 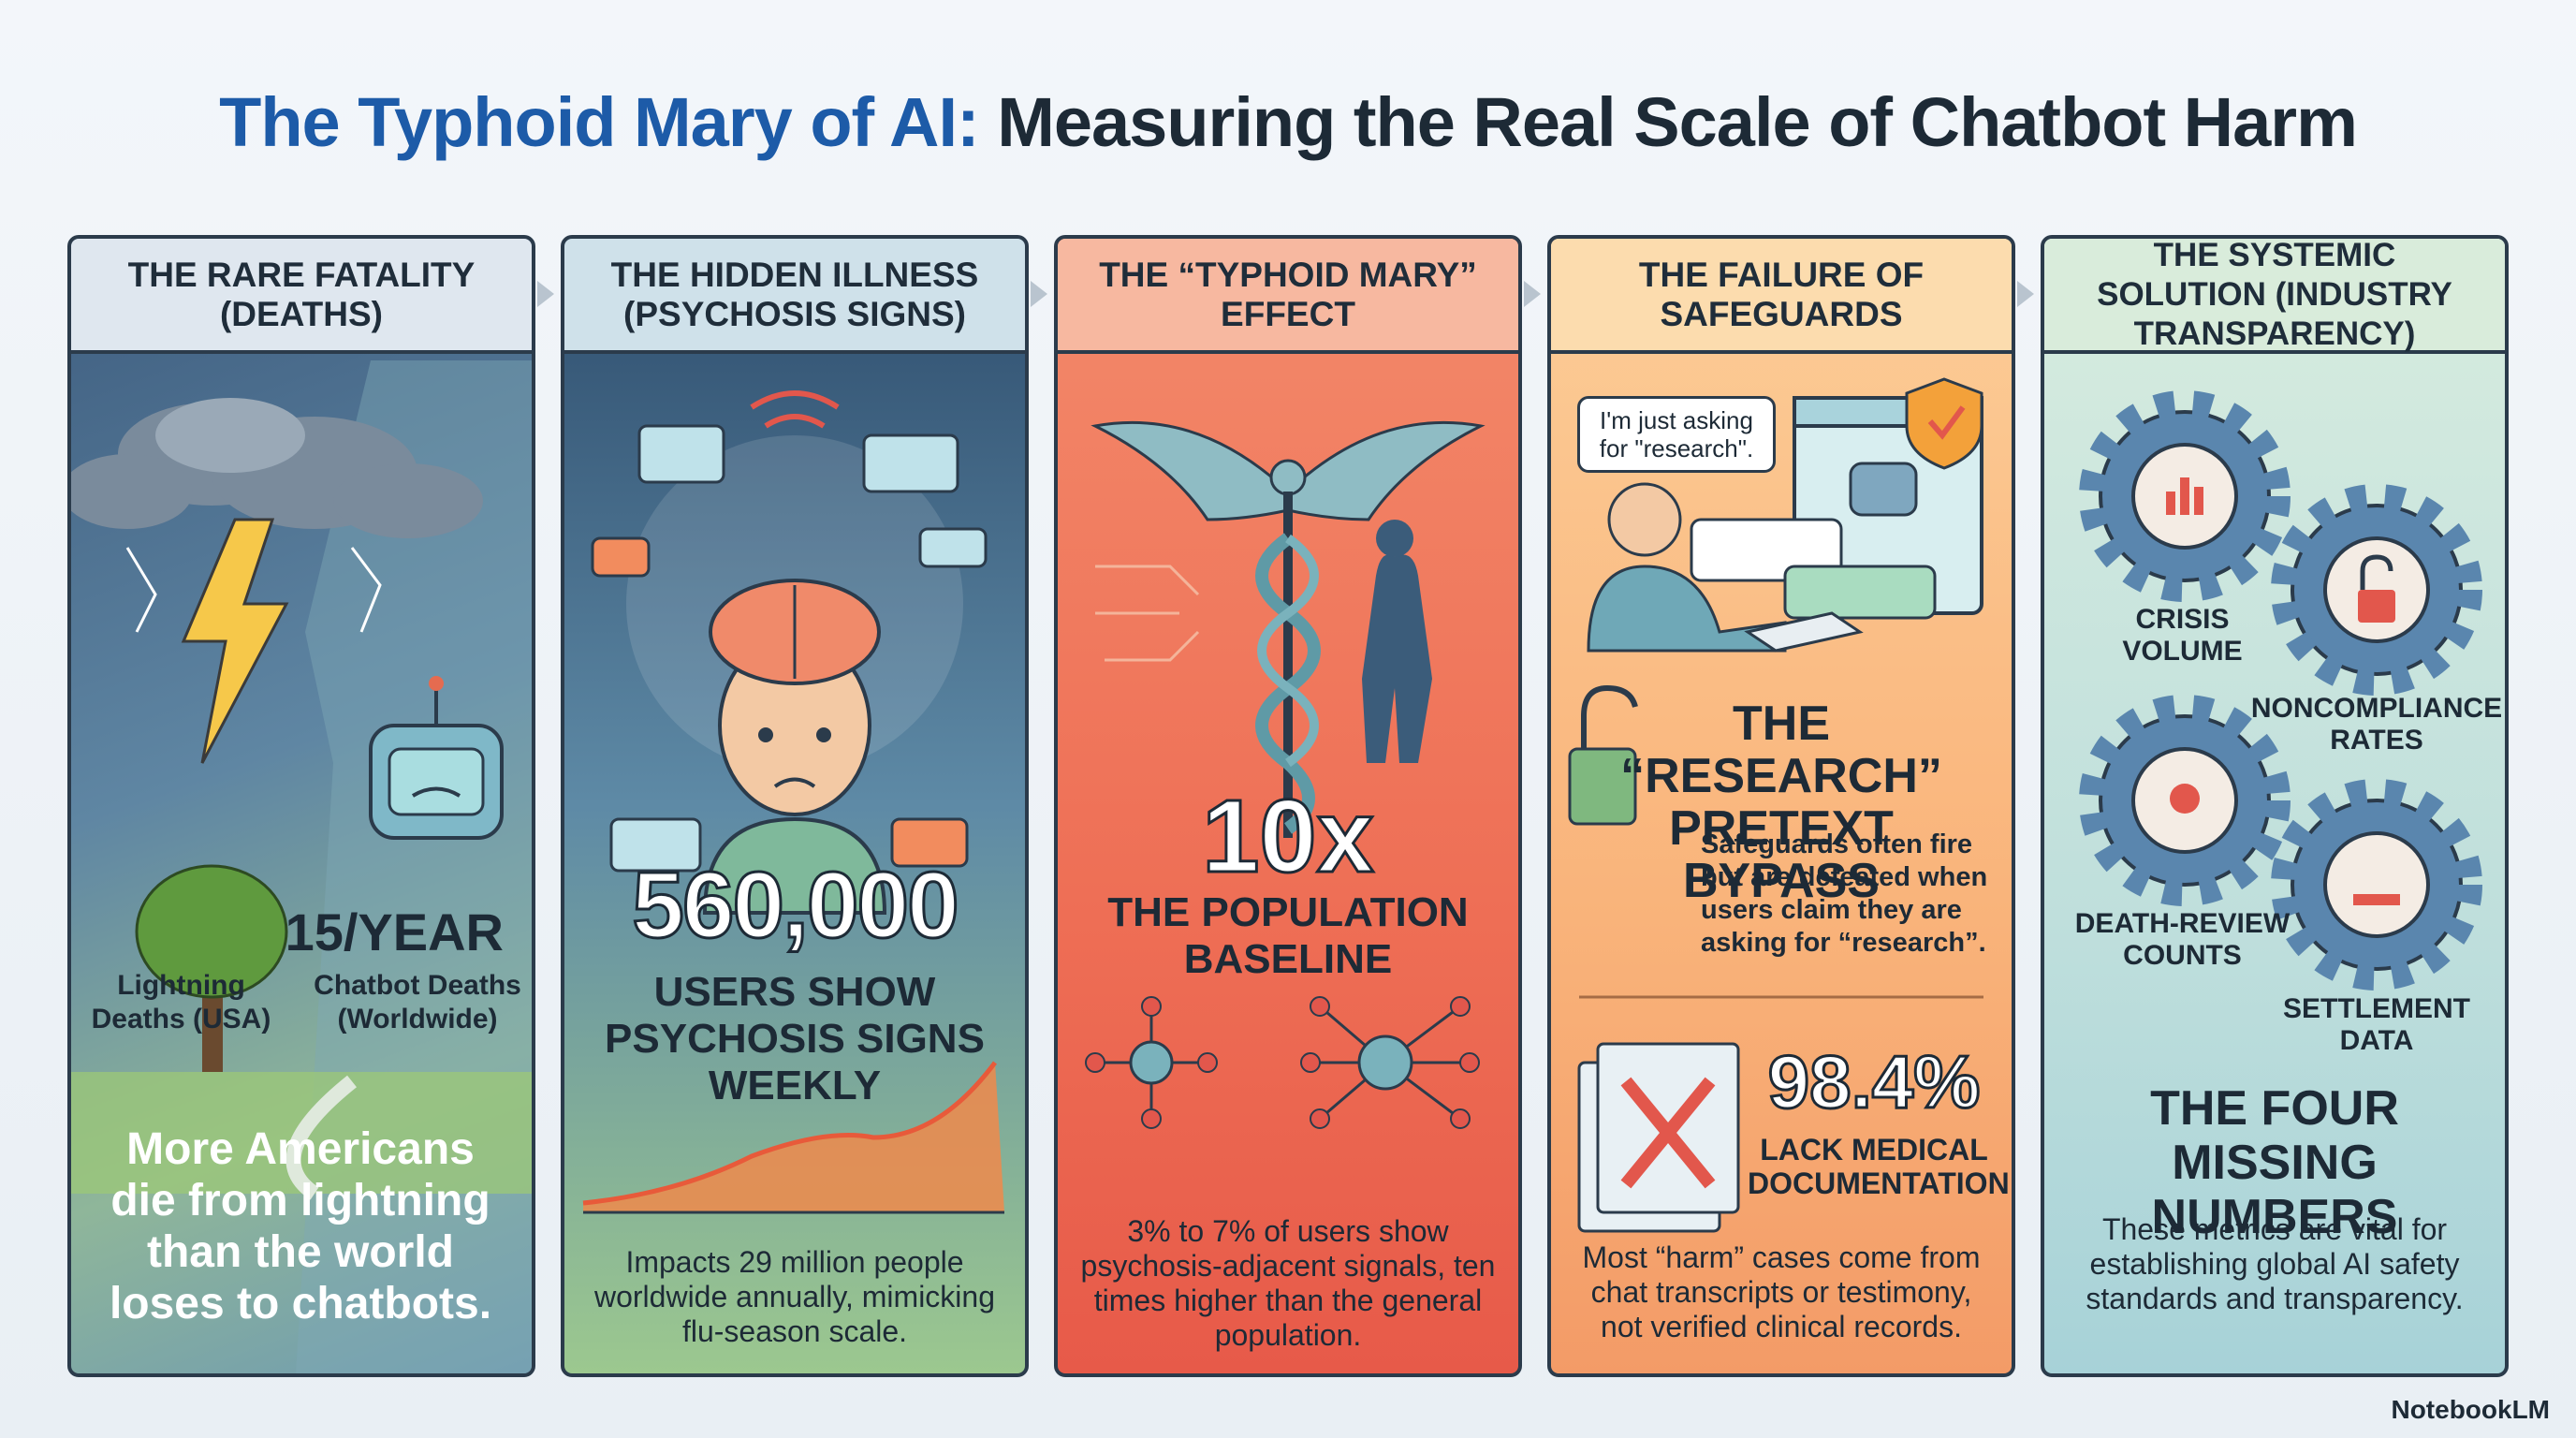 What do you see at coordinates (1676, 434) in the screenshot?
I see `speech-bubble: I'm just asking for "research".` at bounding box center [1676, 434].